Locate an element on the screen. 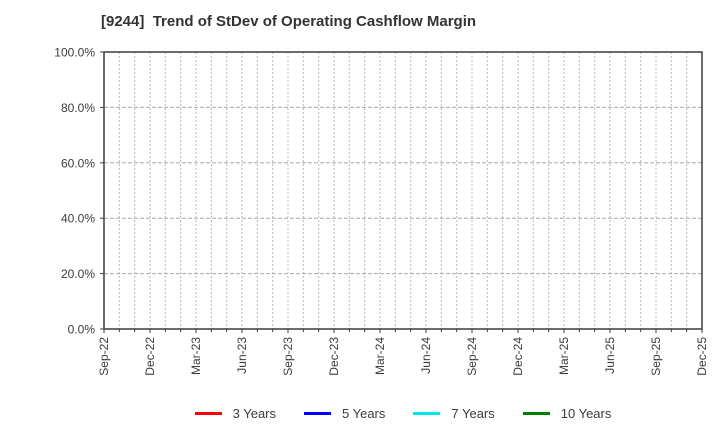  y-tick-label: 60.0% is located at coordinates (78, 163).